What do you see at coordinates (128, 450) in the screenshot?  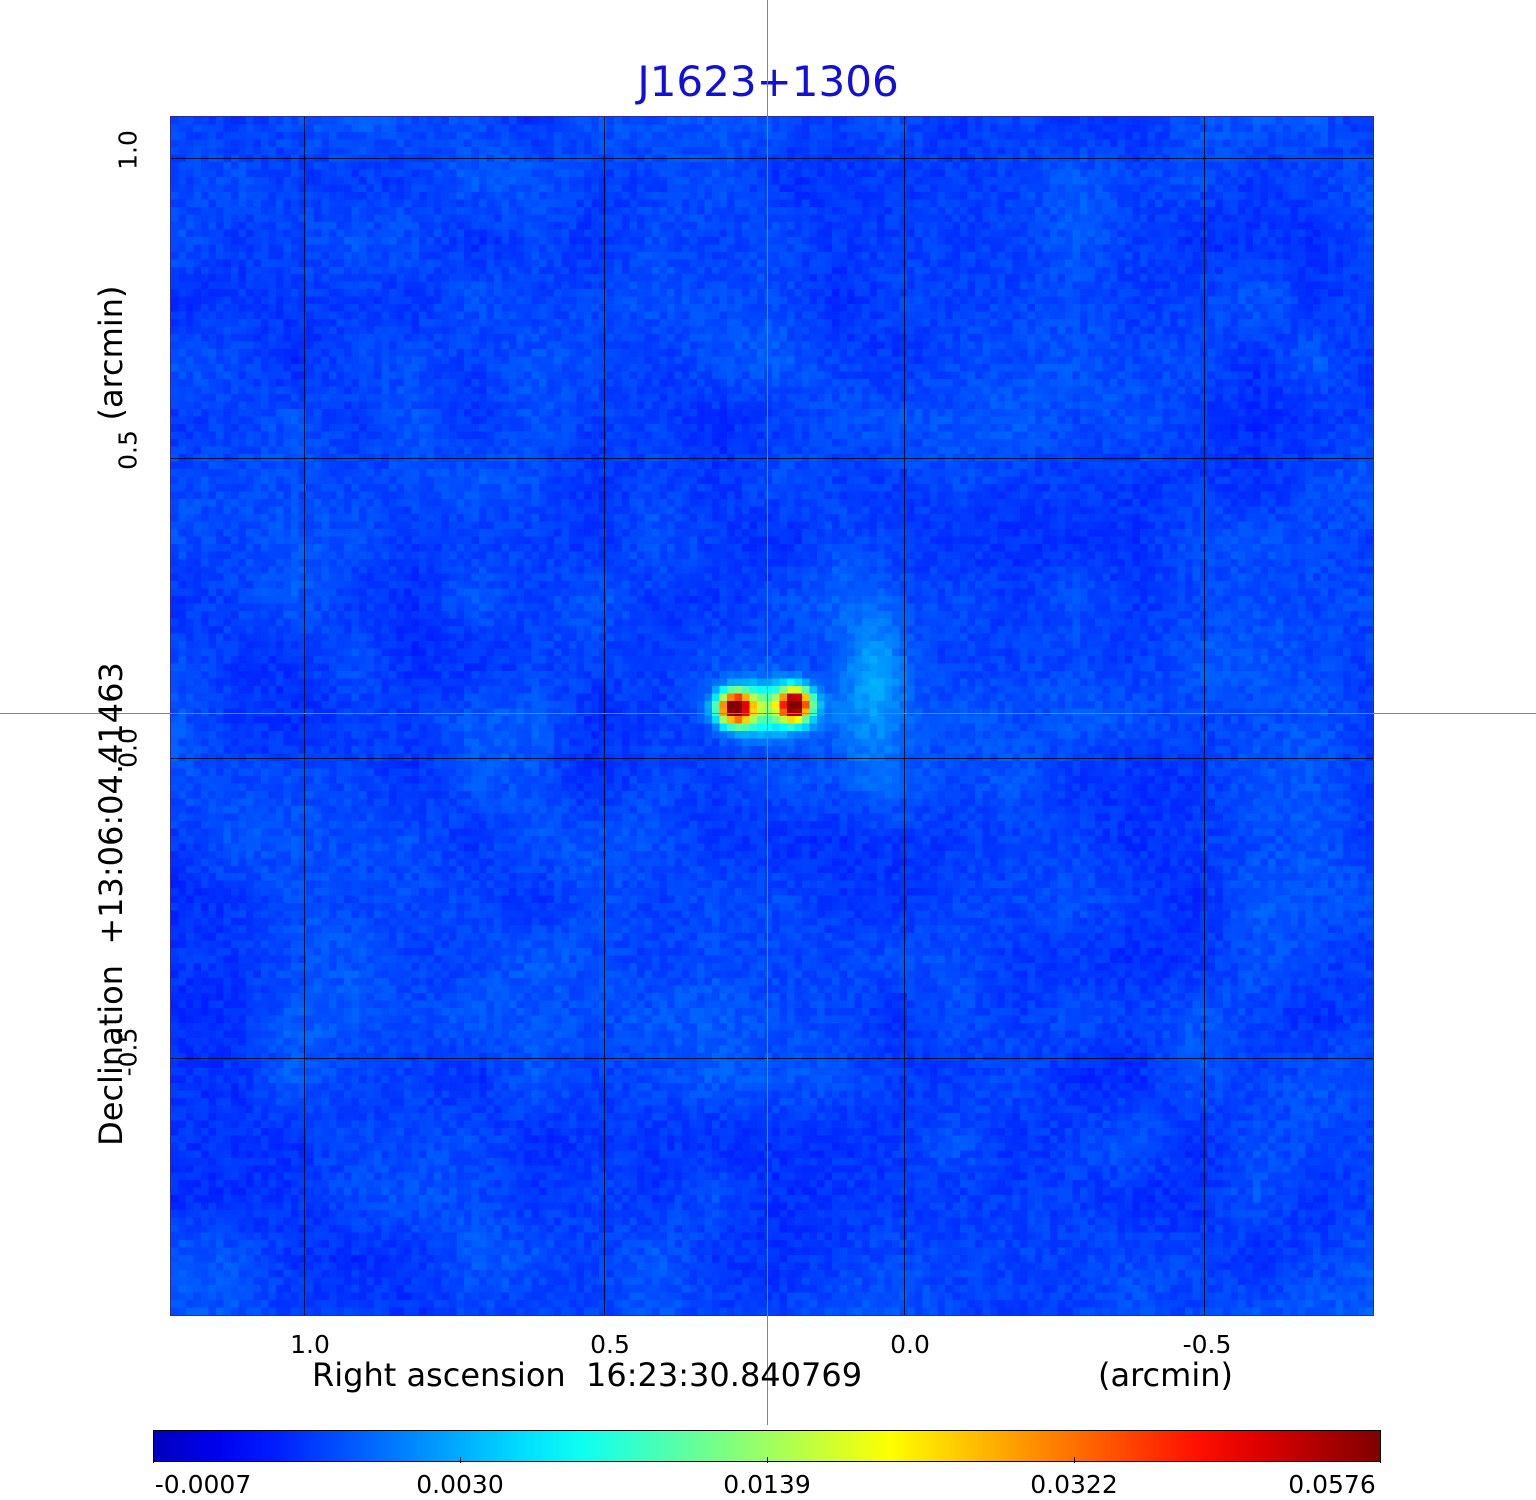 I see `y-tick-label: 0.5` at bounding box center [128, 450].